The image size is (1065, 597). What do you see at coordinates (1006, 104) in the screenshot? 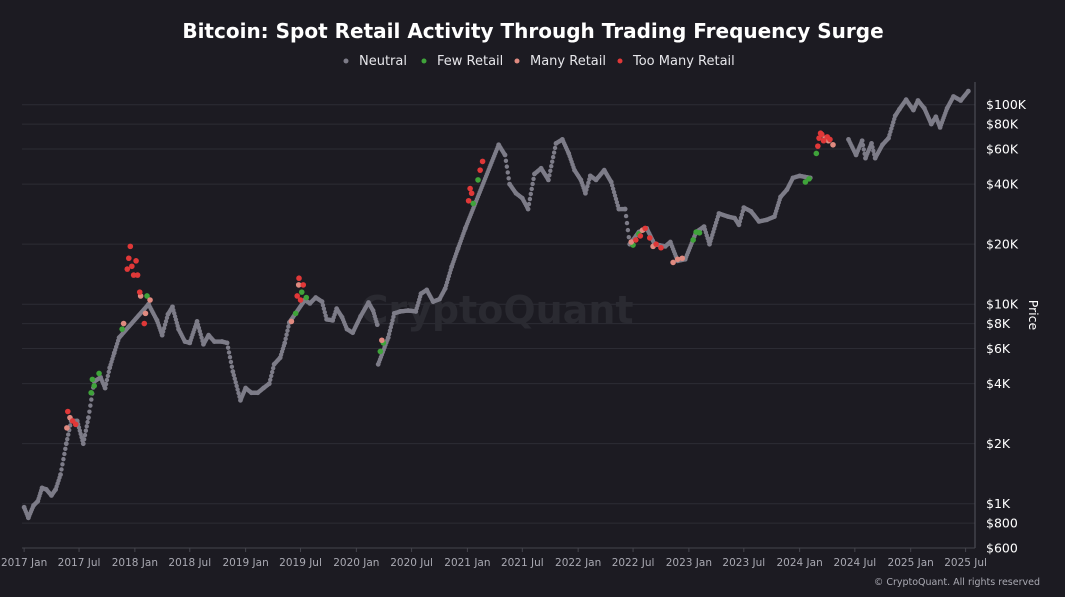
I see `y-tick-label: $100K` at bounding box center [1006, 104].